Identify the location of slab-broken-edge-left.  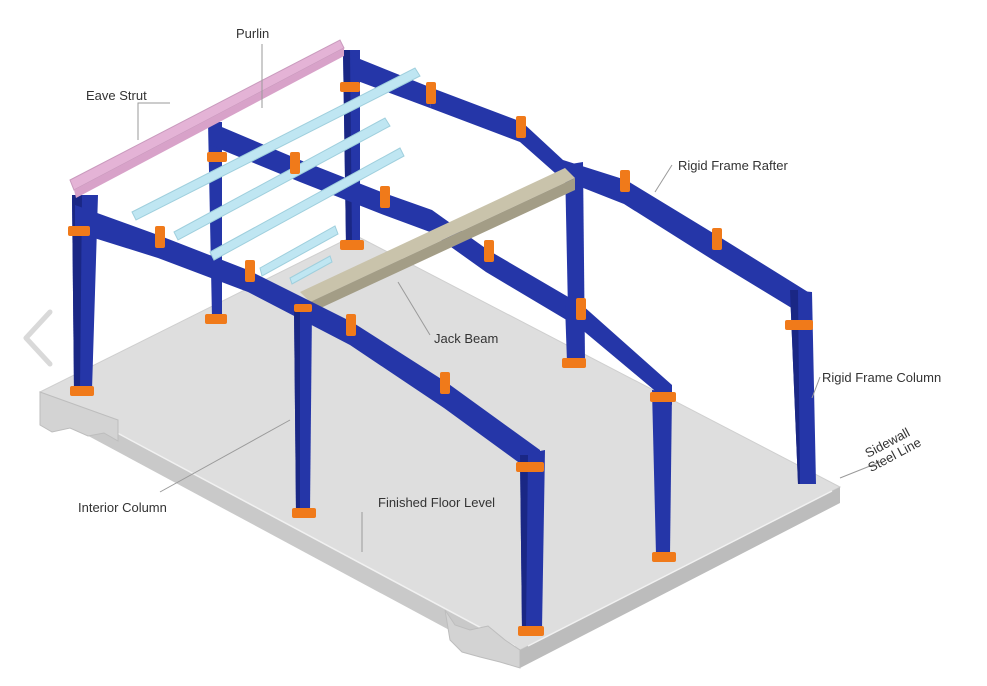
(79, 416).